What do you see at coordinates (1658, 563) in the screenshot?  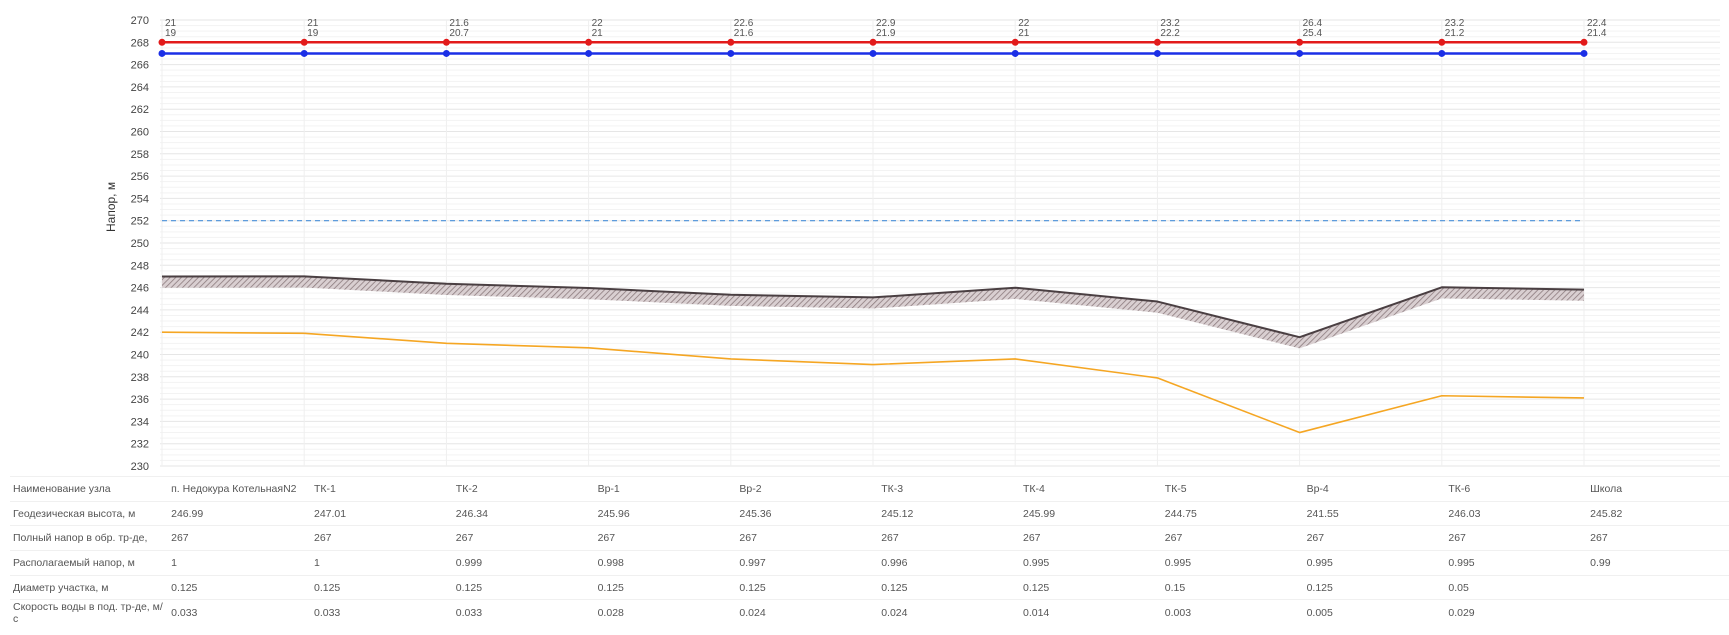 I see `table-cell: 0.99` at bounding box center [1658, 563].